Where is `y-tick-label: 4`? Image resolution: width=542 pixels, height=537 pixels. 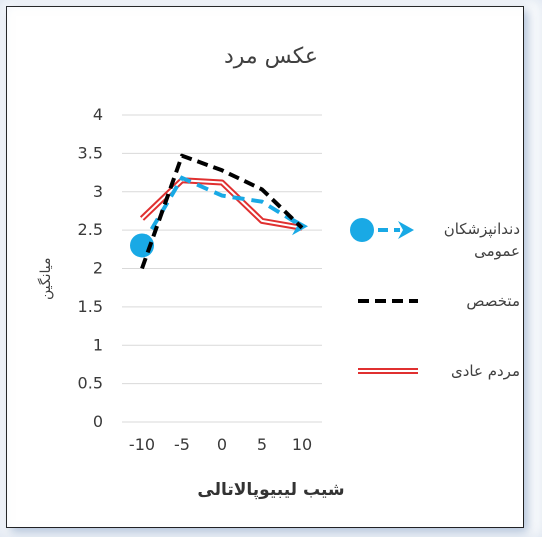 y-tick-label: 4 is located at coordinates (98, 114).